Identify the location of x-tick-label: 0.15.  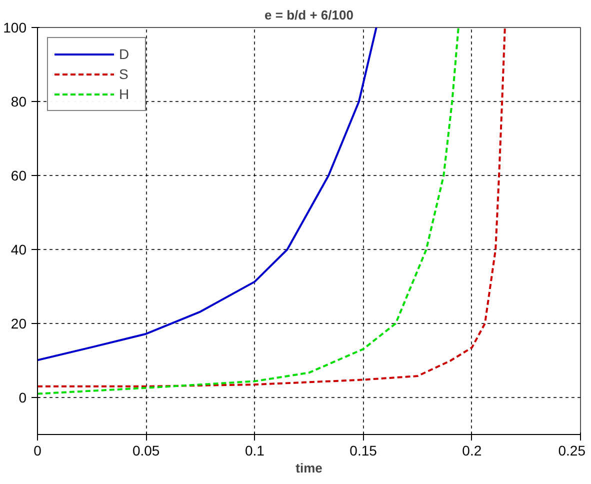
(364, 450).